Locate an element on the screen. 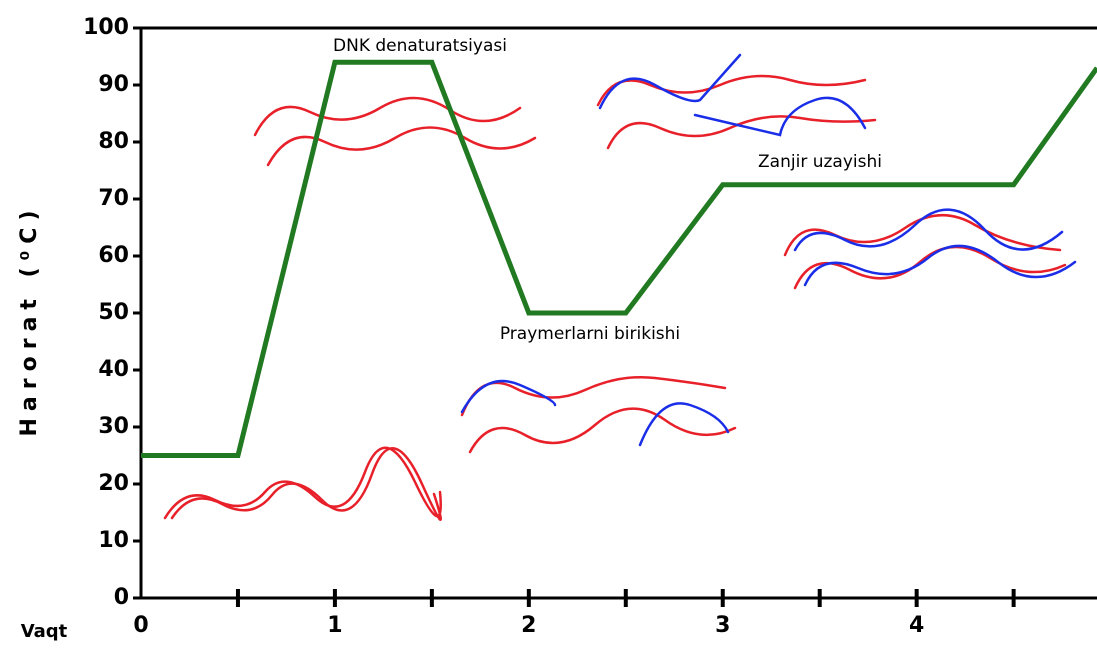 This screenshot has width=1097, height=649. y-tick-label: 20 is located at coordinates (113, 483).